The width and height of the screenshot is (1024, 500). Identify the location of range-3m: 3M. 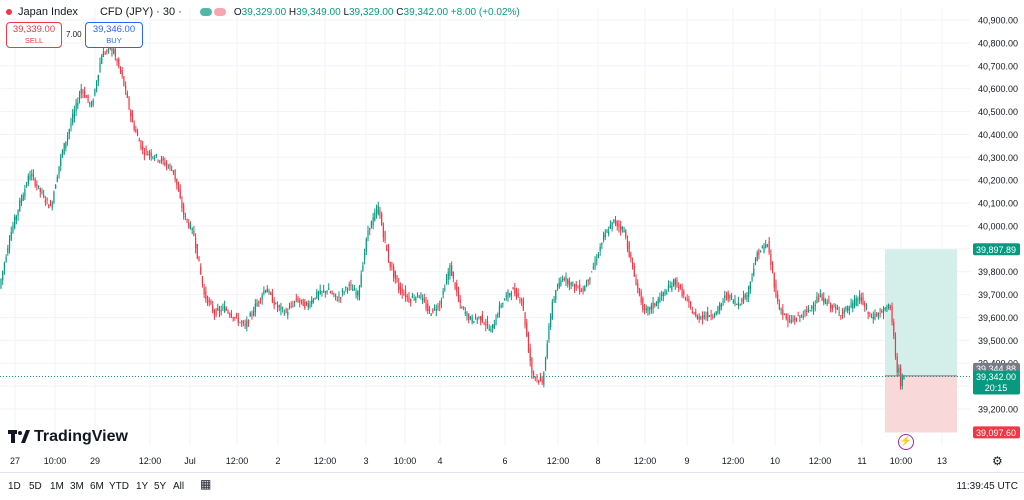
(77, 486).